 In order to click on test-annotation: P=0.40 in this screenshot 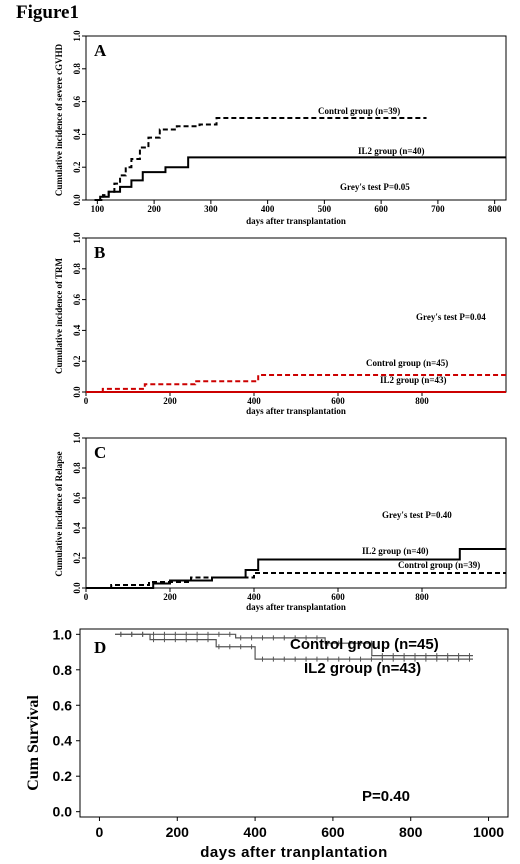, I will do `click(386, 796)`.